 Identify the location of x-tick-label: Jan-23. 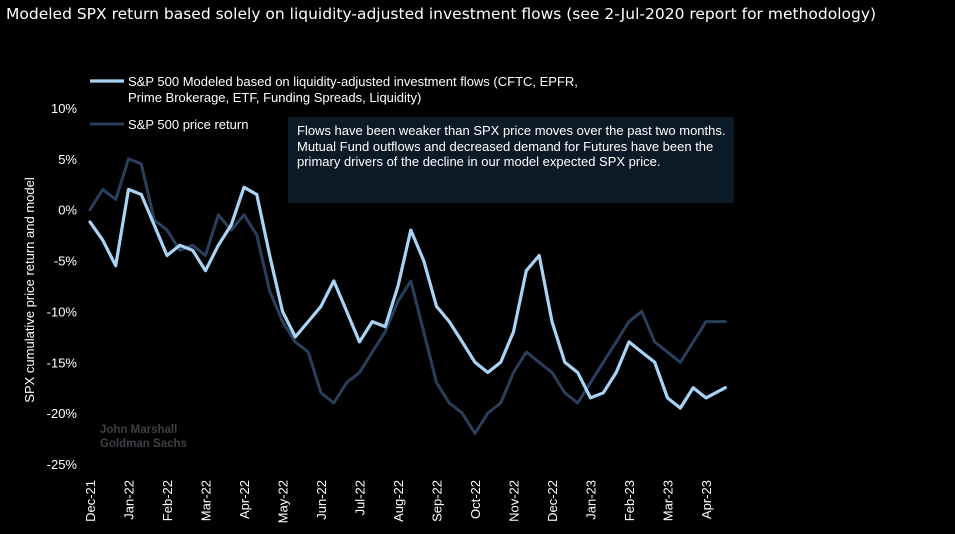
(591, 500).